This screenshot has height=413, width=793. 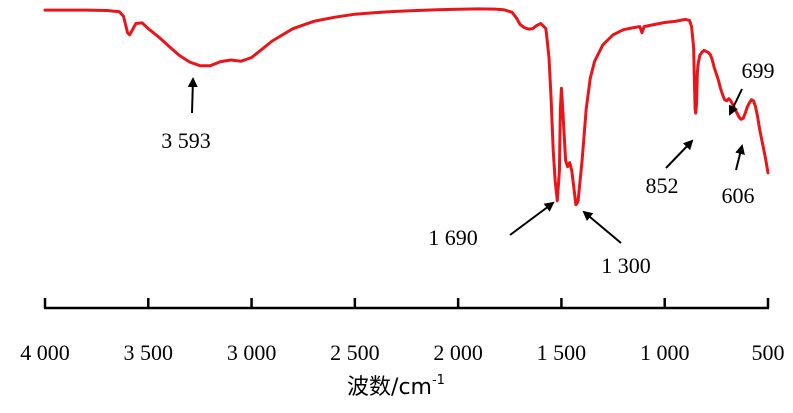 What do you see at coordinates (45, 352) in the screenshot?
I see `x-tick-label: 4 000` at bounding box center [45, 352].